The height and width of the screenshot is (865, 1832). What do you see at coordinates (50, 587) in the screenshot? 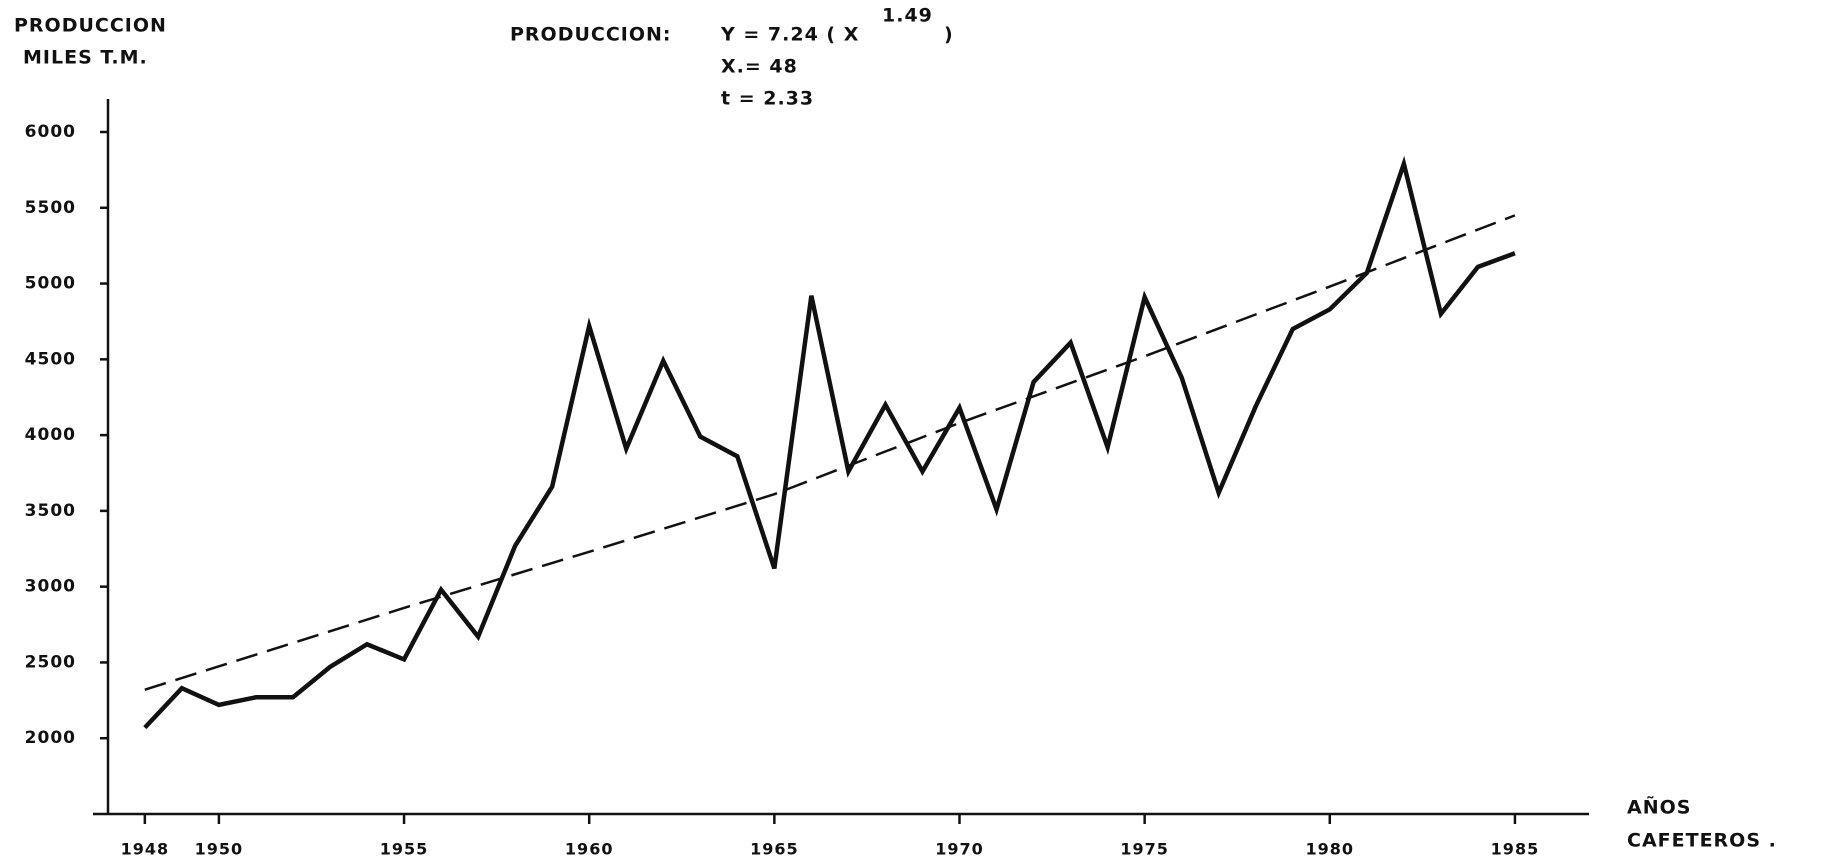
I see `y-tick-label: 3000` at bounding box center [50, 587].